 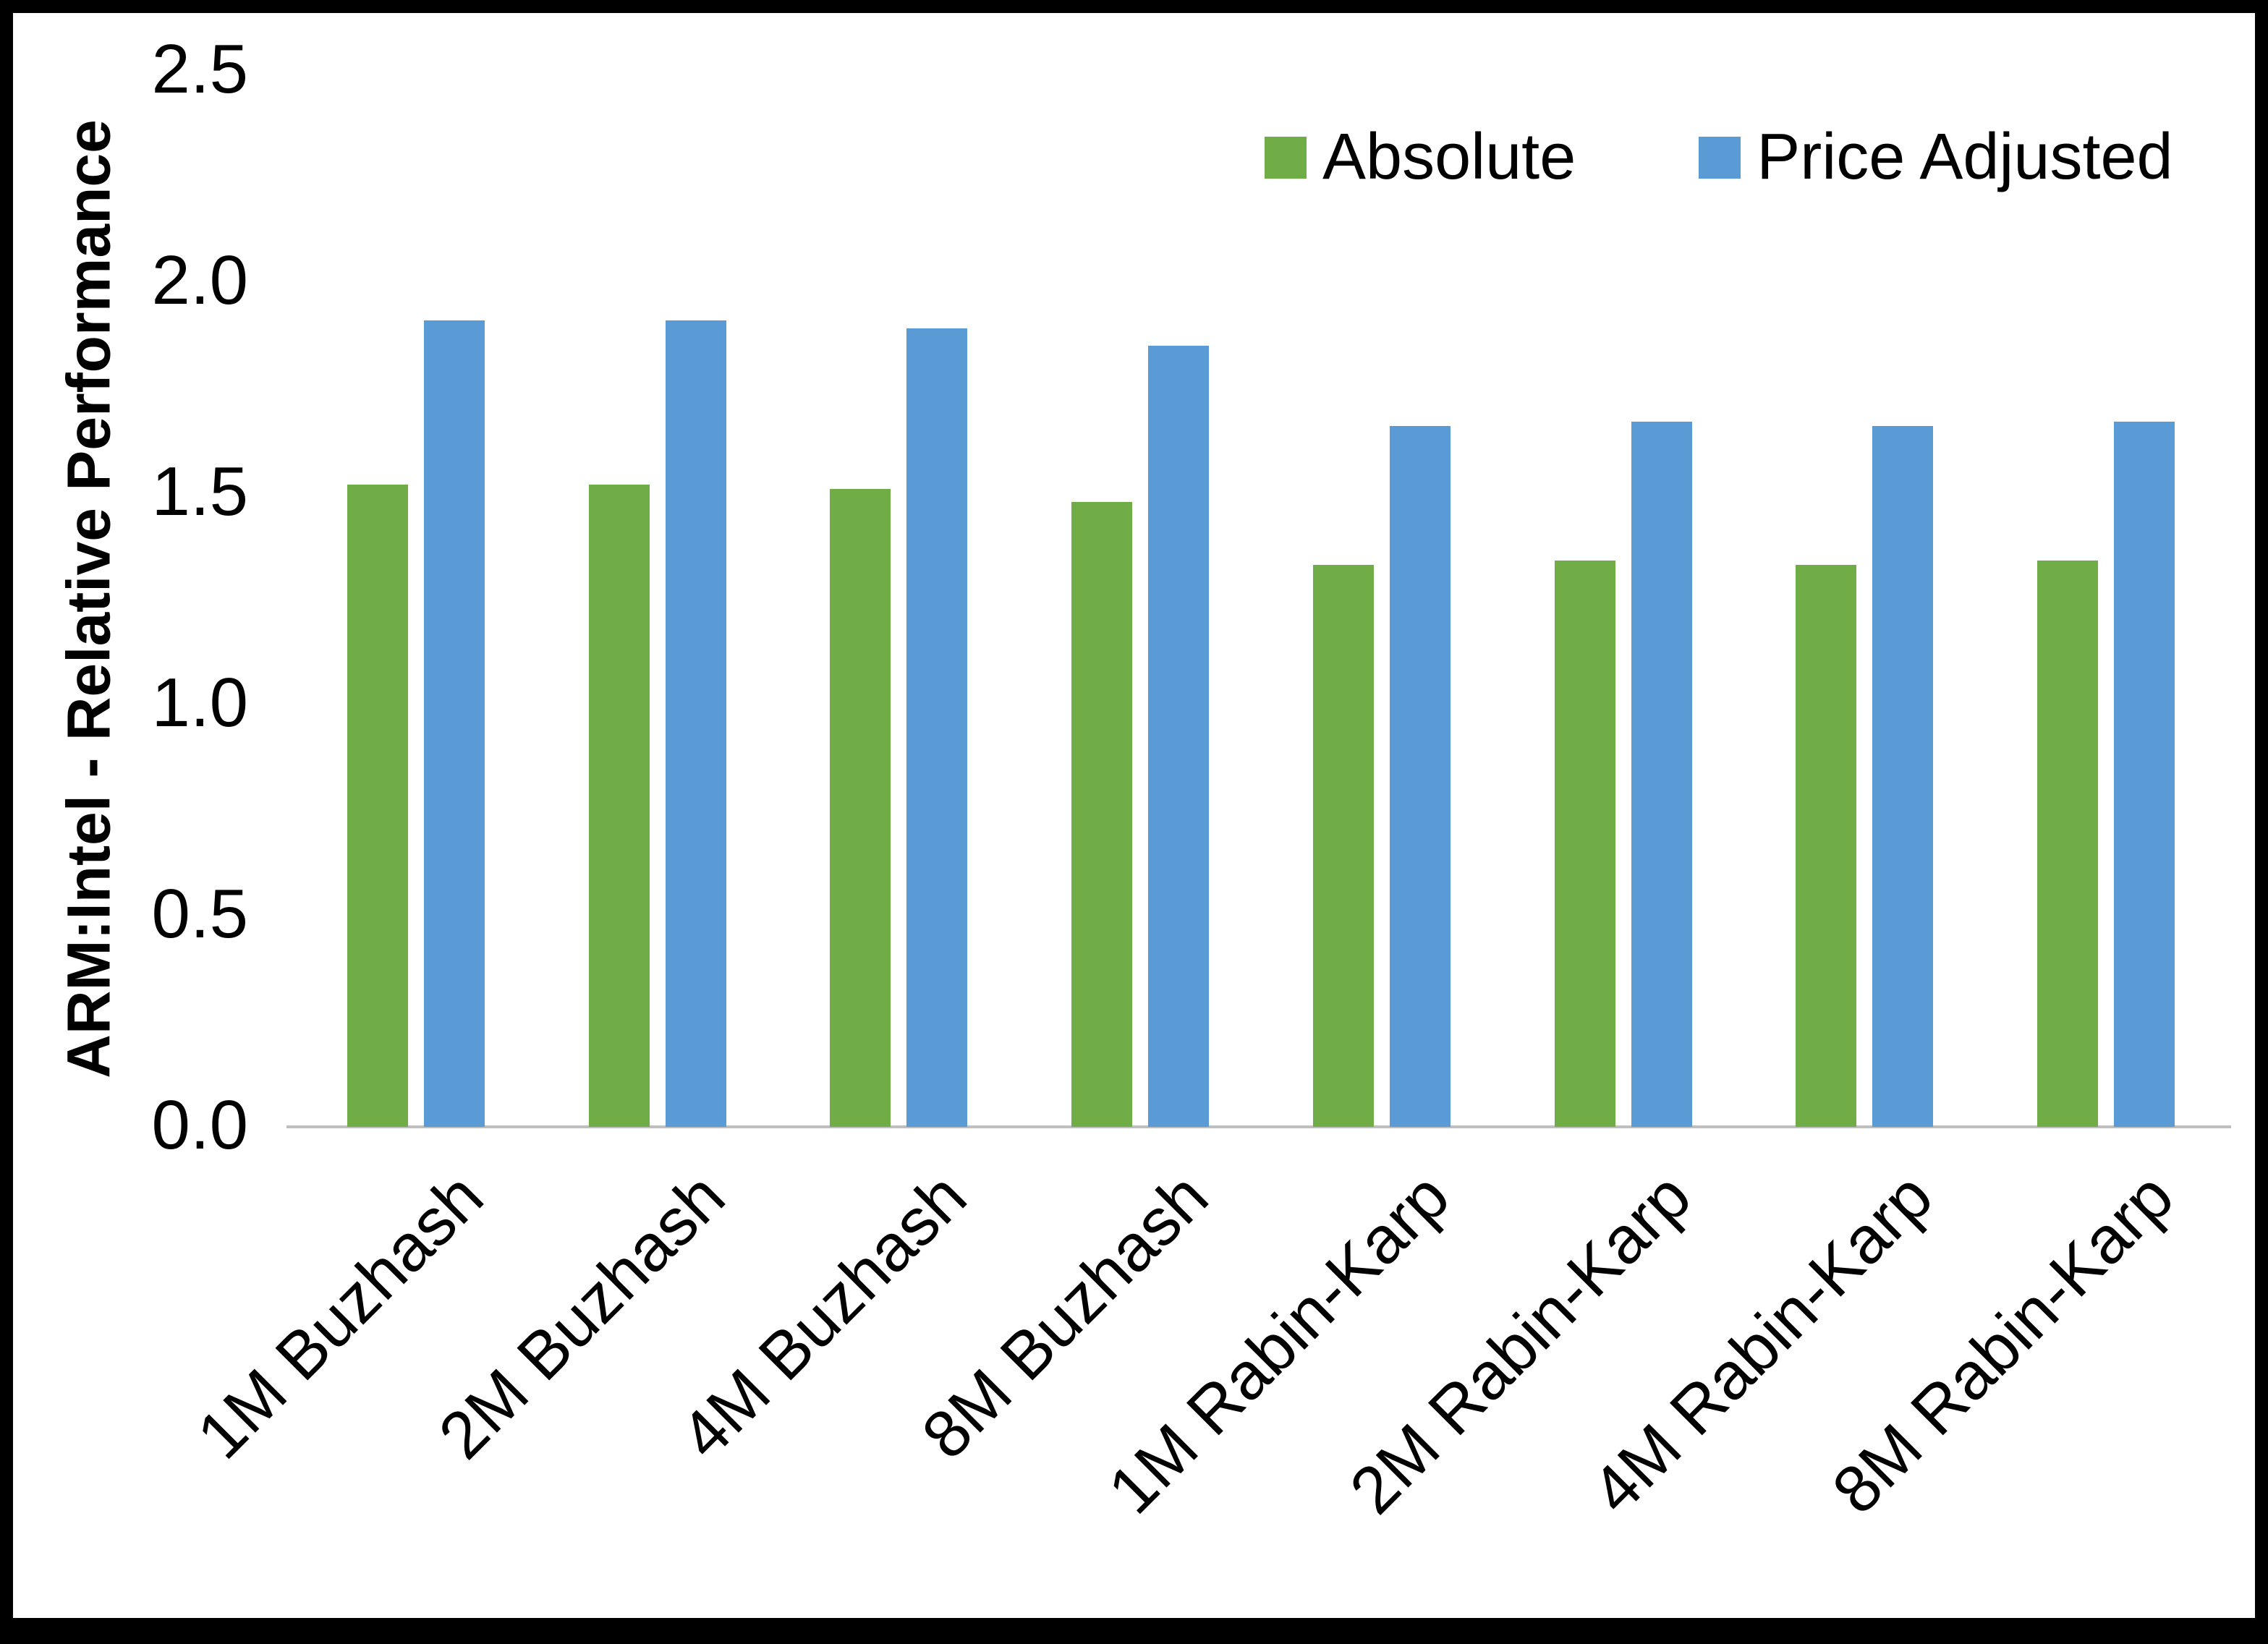 What do you see at coordinates (1382, 776) in the screenshot?
I see `bar-group-1m-rabin-karp` at bounding box center [1382, 776].